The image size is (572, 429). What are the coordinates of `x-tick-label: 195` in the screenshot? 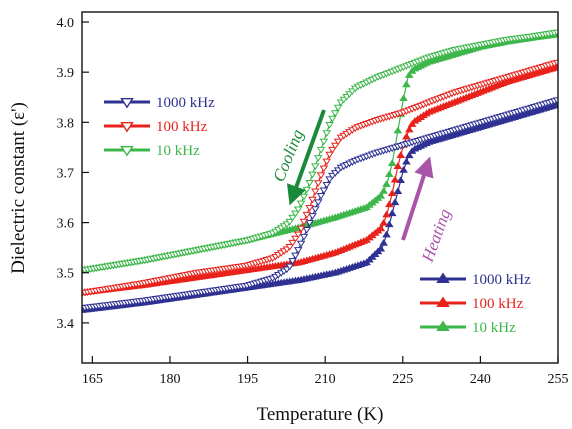 It's located at (247, 379).